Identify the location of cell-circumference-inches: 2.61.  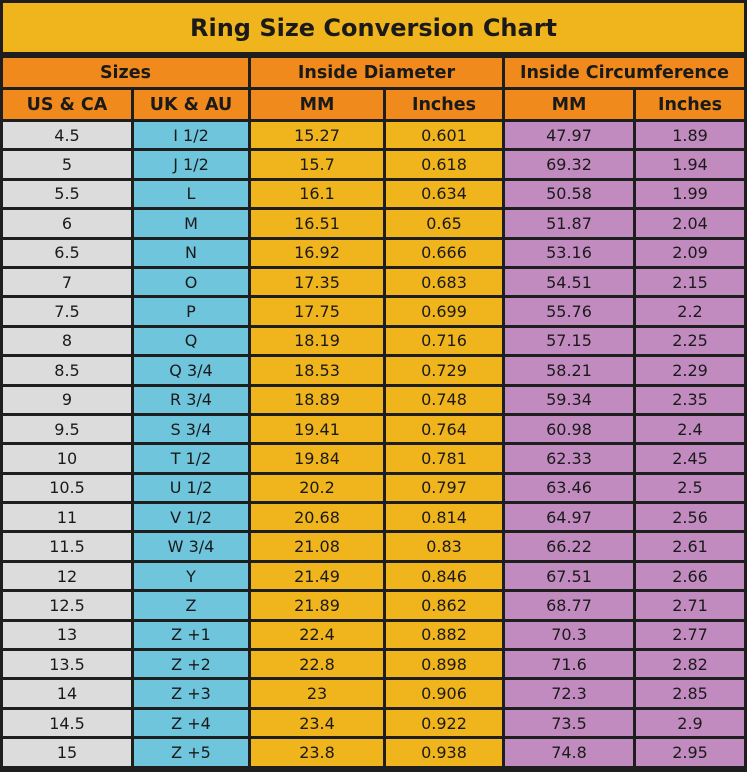
(690, 546).